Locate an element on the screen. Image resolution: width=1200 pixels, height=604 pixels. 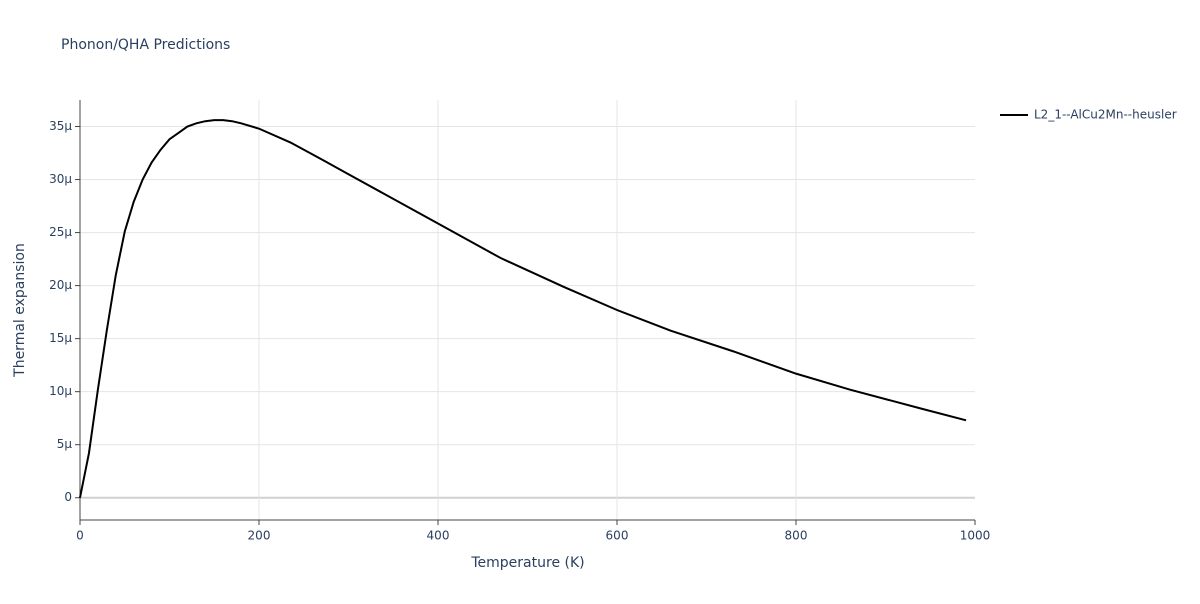
y-tick-label: 30μ is located at coordinates (60, 179).